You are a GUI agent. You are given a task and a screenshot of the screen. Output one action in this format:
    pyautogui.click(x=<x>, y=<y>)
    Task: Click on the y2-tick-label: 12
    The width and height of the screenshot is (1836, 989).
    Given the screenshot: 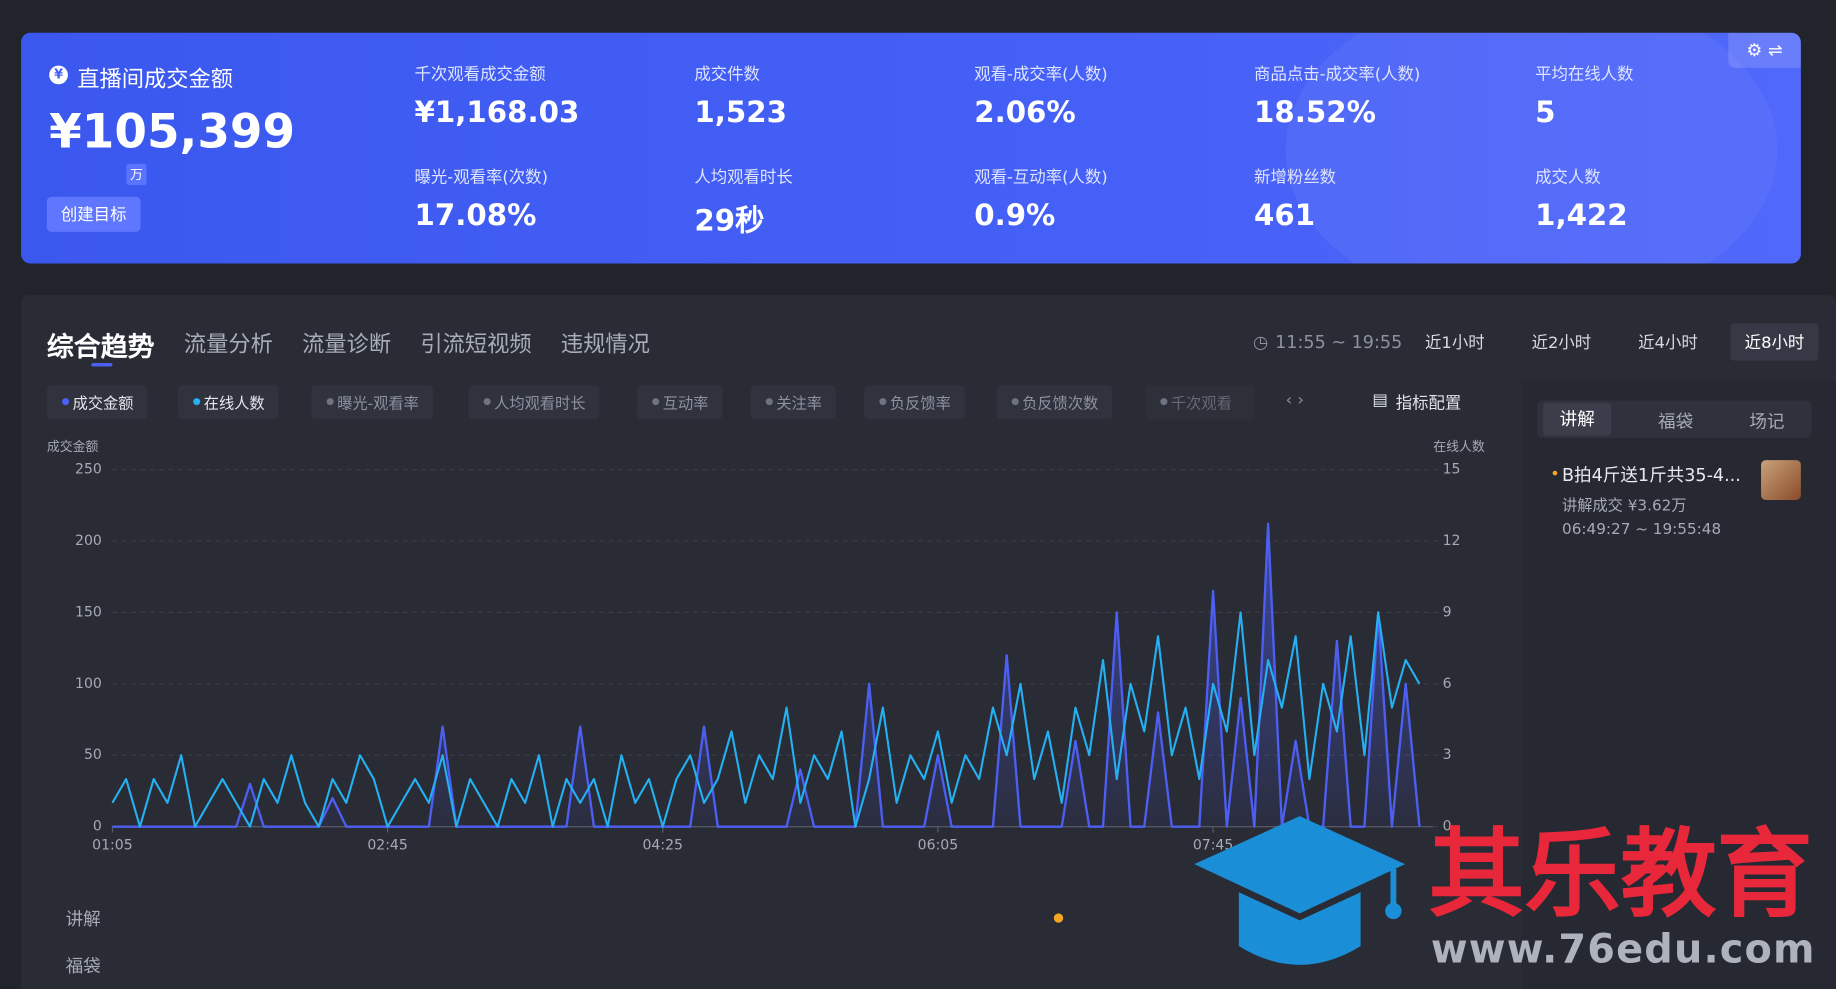 What is the action you would take?
    pyautogui.click(x=1452, y=541)
    